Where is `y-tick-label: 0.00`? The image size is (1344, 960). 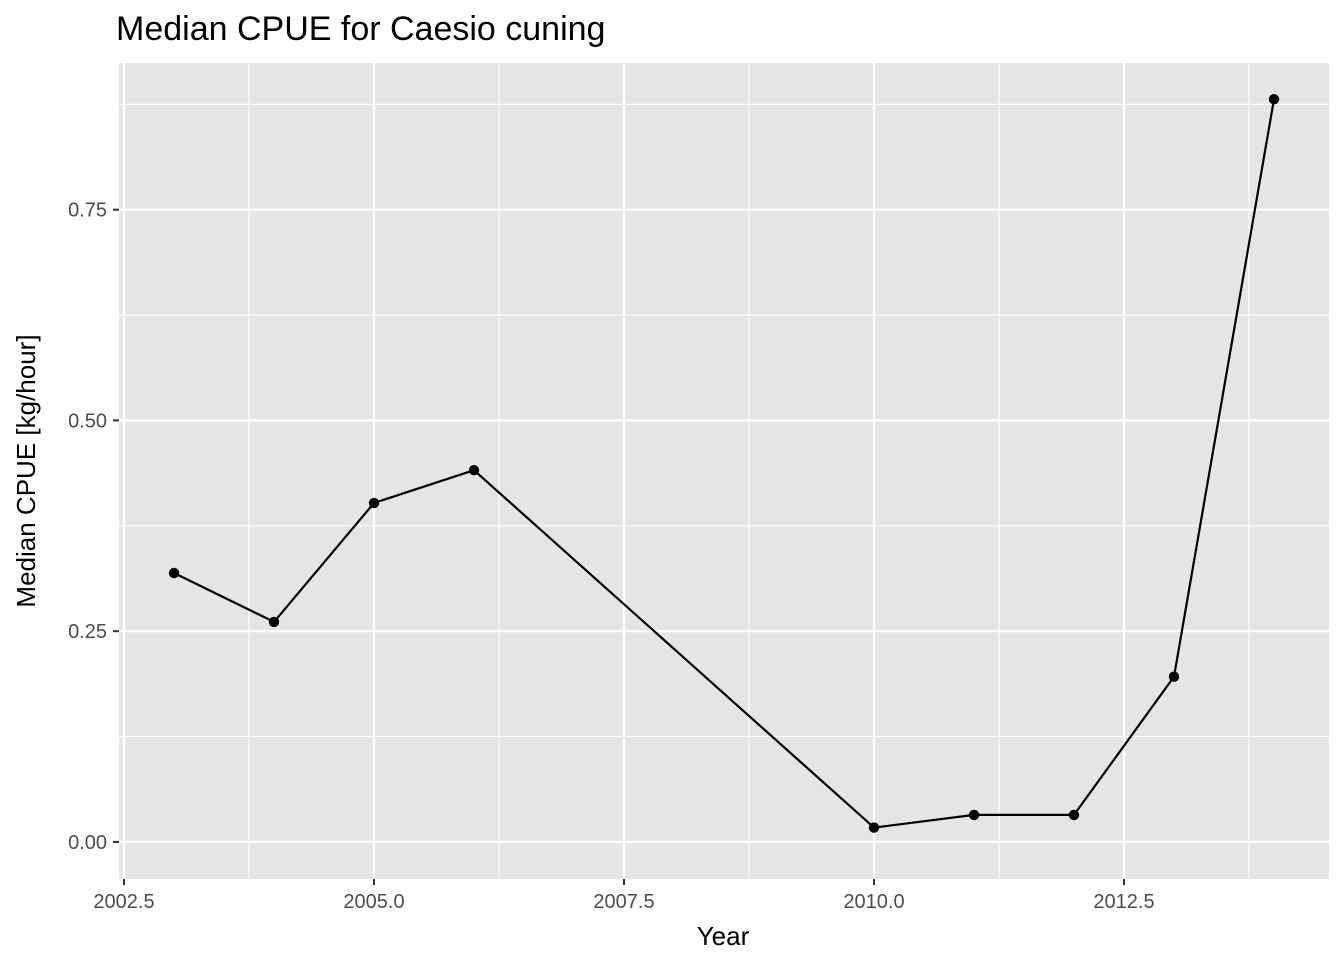 y-tick-label: 0.00 is located at coordinates (87, 843).